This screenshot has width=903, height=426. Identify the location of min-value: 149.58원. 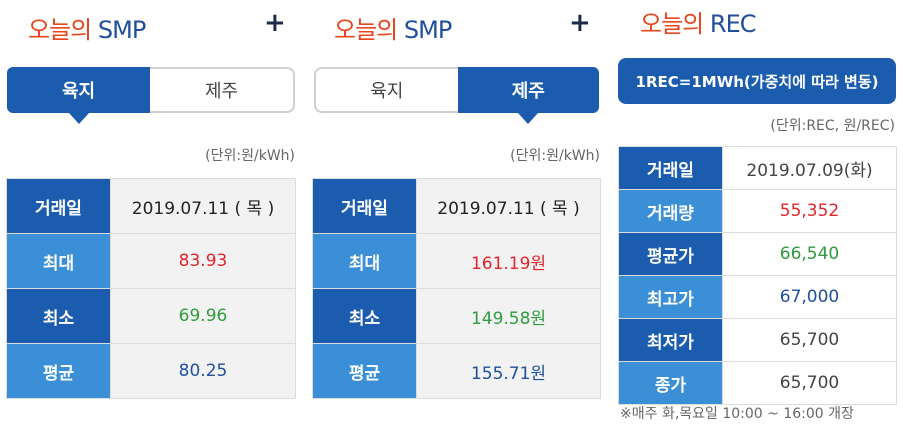
(508, 316).